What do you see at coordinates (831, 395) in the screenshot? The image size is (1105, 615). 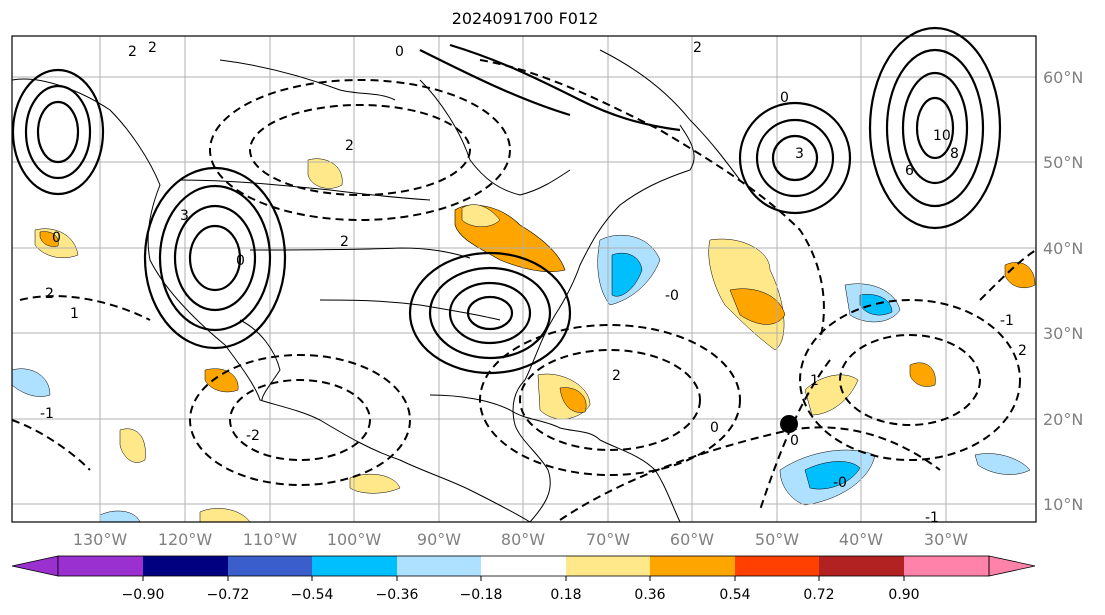 I see `yellow-anomaly-east-atlantic` at bounding box center [831, 395].